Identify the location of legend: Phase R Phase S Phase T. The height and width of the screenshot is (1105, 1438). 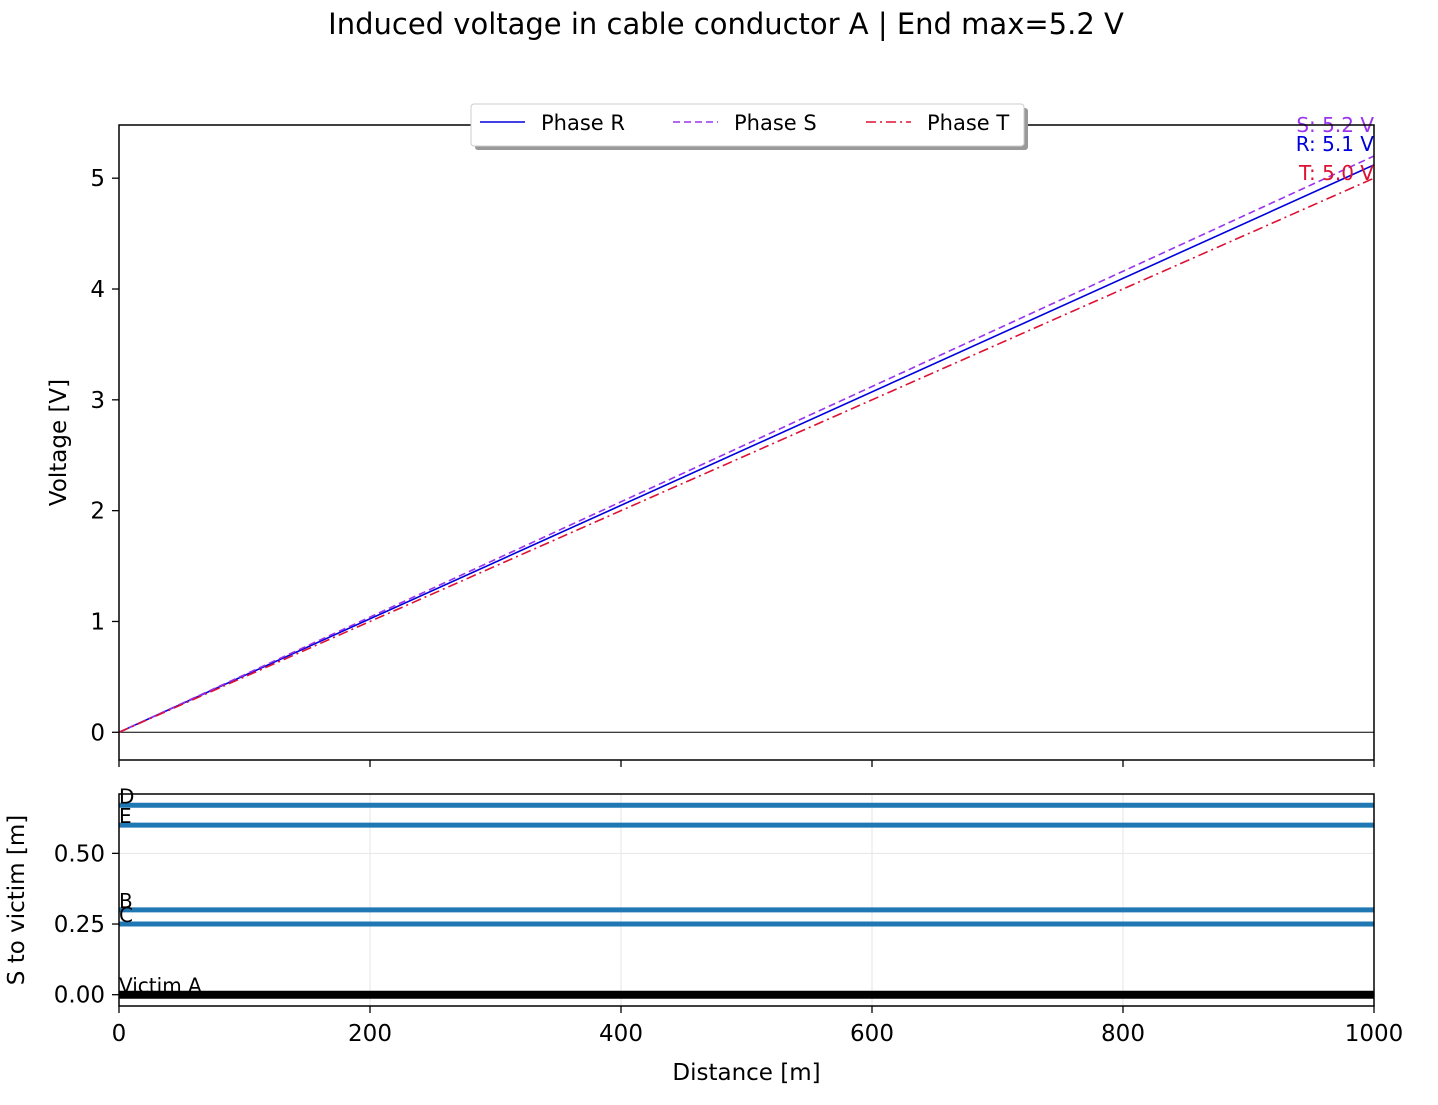
(749, 126).